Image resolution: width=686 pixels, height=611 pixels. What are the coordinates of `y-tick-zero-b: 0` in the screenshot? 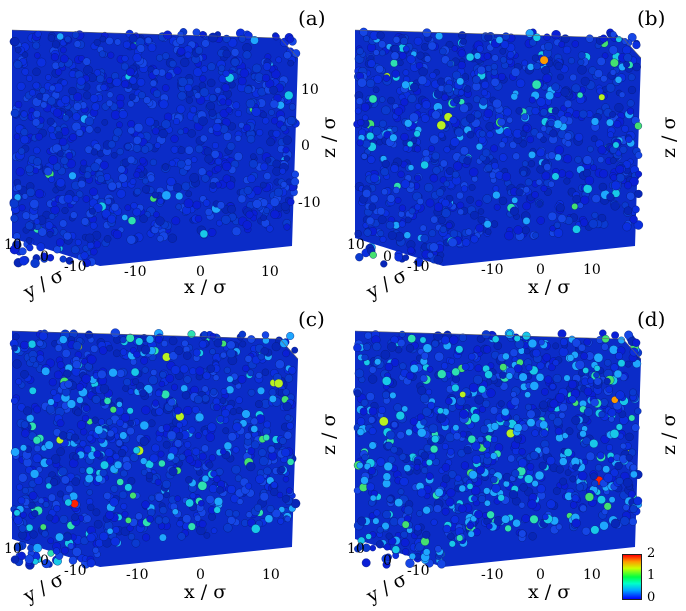 It's located at (387, 257).